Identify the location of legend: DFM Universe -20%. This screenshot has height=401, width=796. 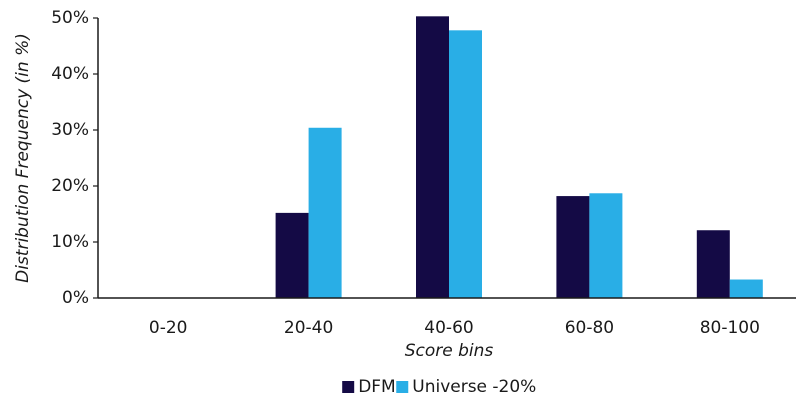
(439, 387).